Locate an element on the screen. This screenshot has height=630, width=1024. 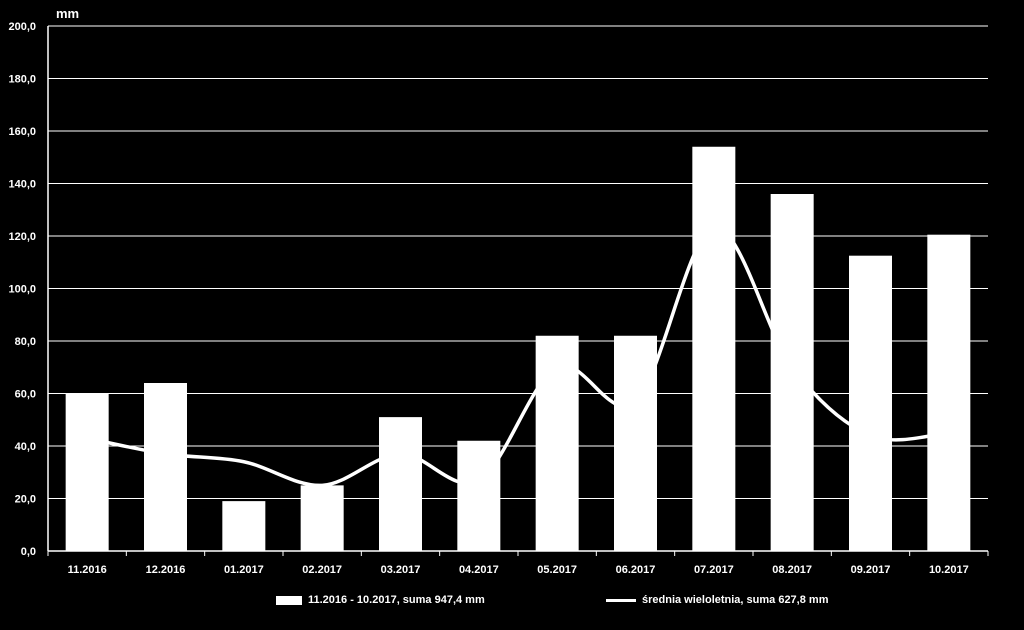
y-tick-label: 60,0 is located at coordinates (25, 395).